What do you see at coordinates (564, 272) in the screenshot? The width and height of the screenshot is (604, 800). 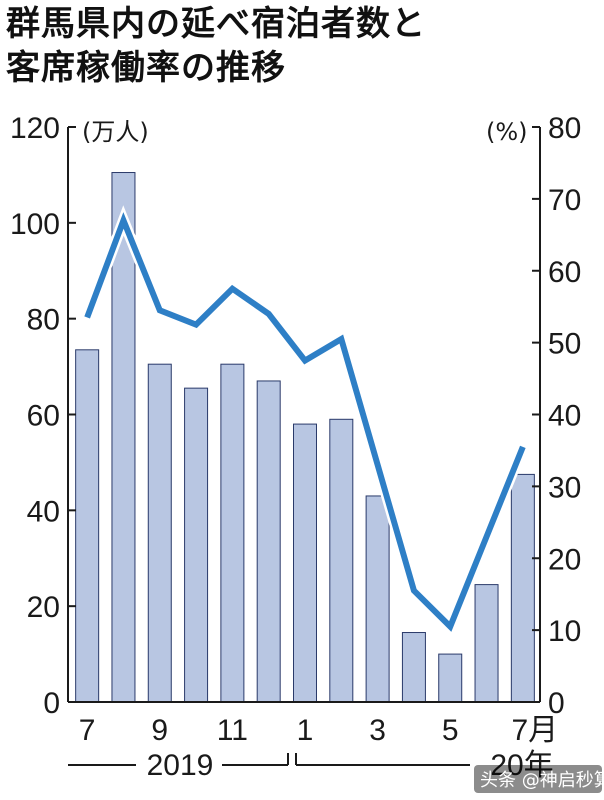 I see `y-right-tick-label-6: 60` at bounding box center [564, 272].